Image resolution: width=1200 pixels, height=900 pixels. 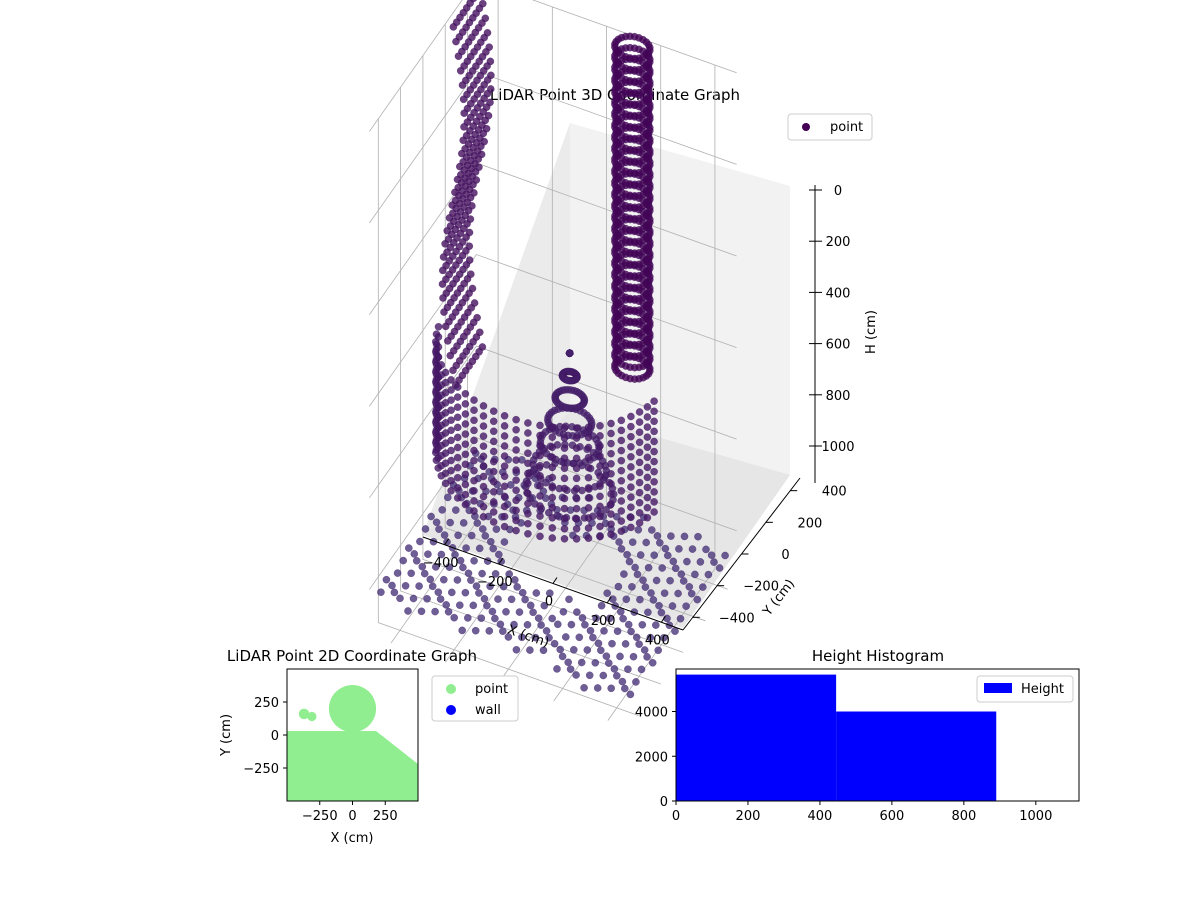 What do you see at coordinates (676, 816) in the screenshot?
I see `x-tick-label-hist: 0` at bounding box center [676, 816].